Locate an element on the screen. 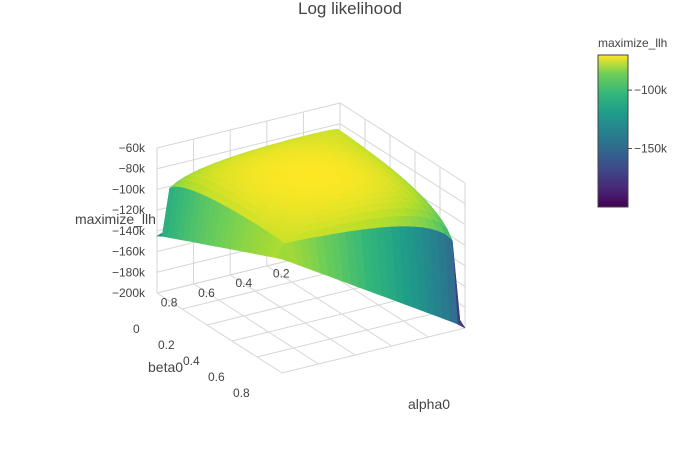 The width and height of the screenshot is (700, 450). colorbar-tick-label: −150k is located at coordinates (651, 149).